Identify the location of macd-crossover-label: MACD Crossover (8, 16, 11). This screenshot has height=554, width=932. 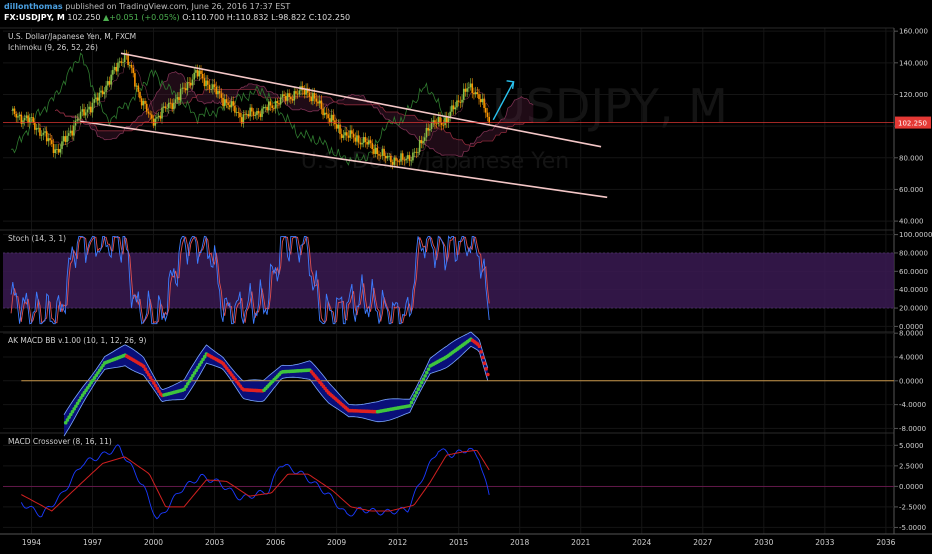
(60, 441).